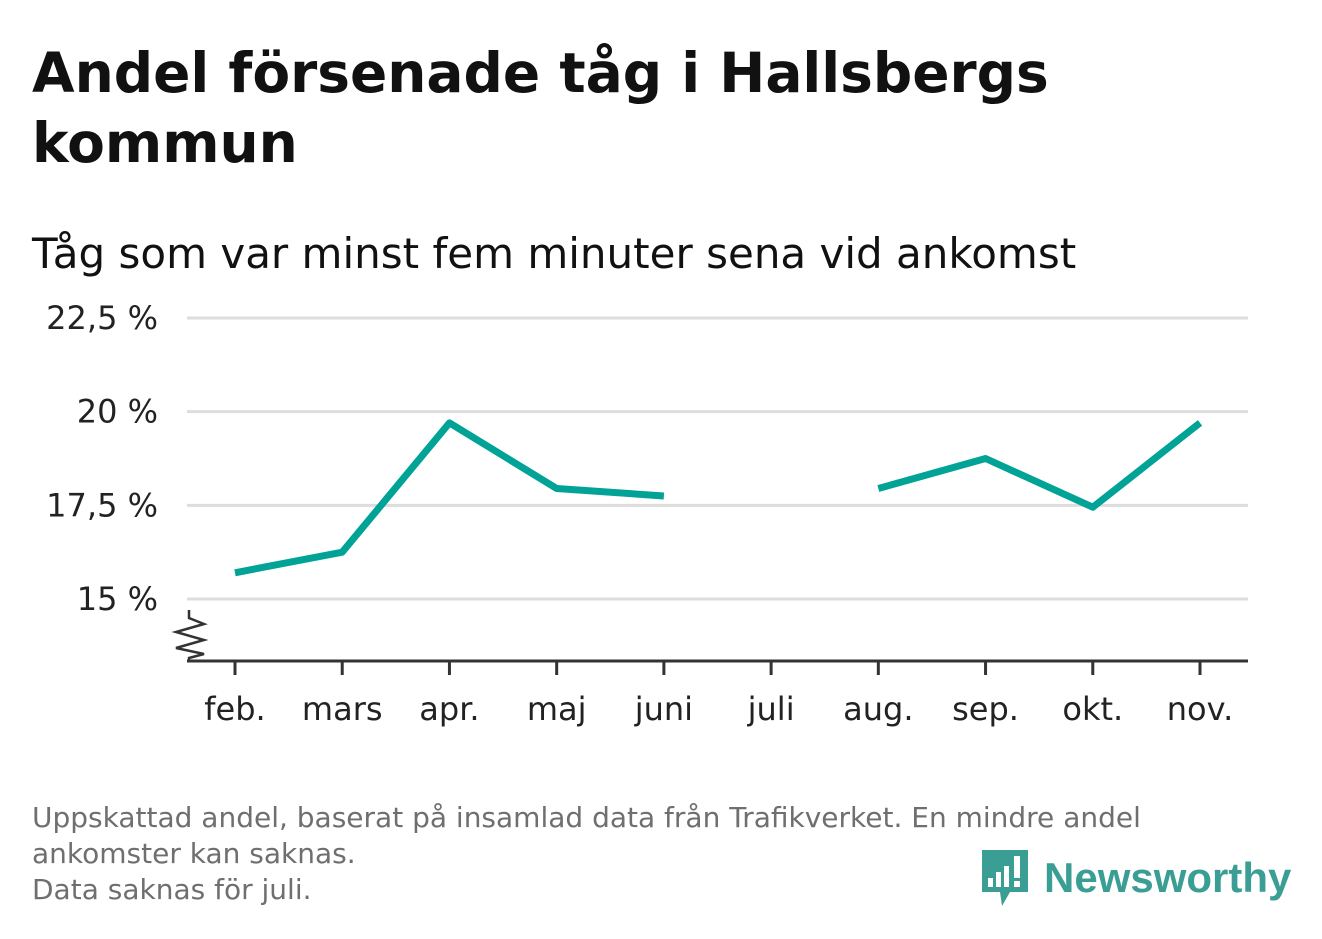 The width and height of the screenshot is (1322, 939). Describe the element at coordinates (663, 709) in the screenshot. I see `x-tick-label: juni` at that location.